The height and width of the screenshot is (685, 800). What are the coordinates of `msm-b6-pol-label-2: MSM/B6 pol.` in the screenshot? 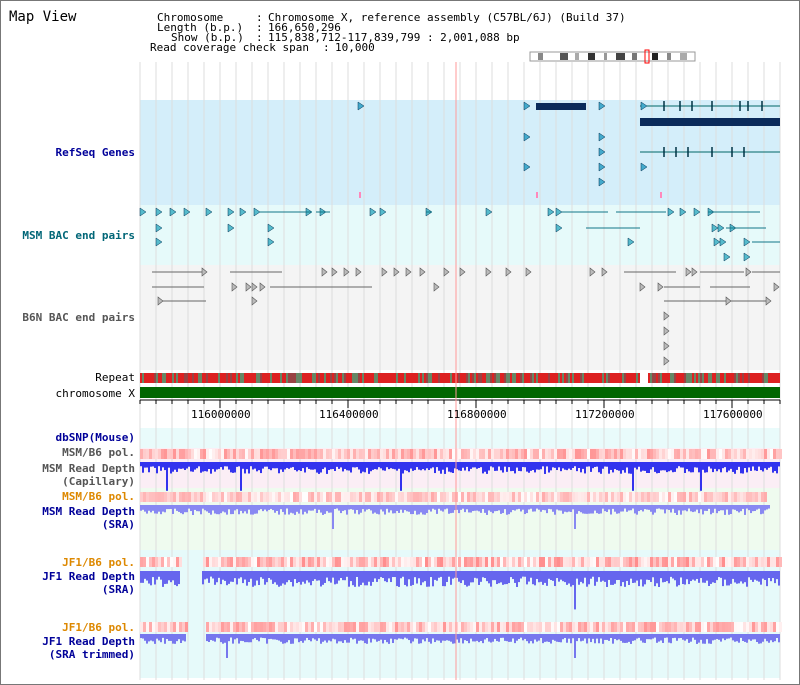 It's located at (98, 496).